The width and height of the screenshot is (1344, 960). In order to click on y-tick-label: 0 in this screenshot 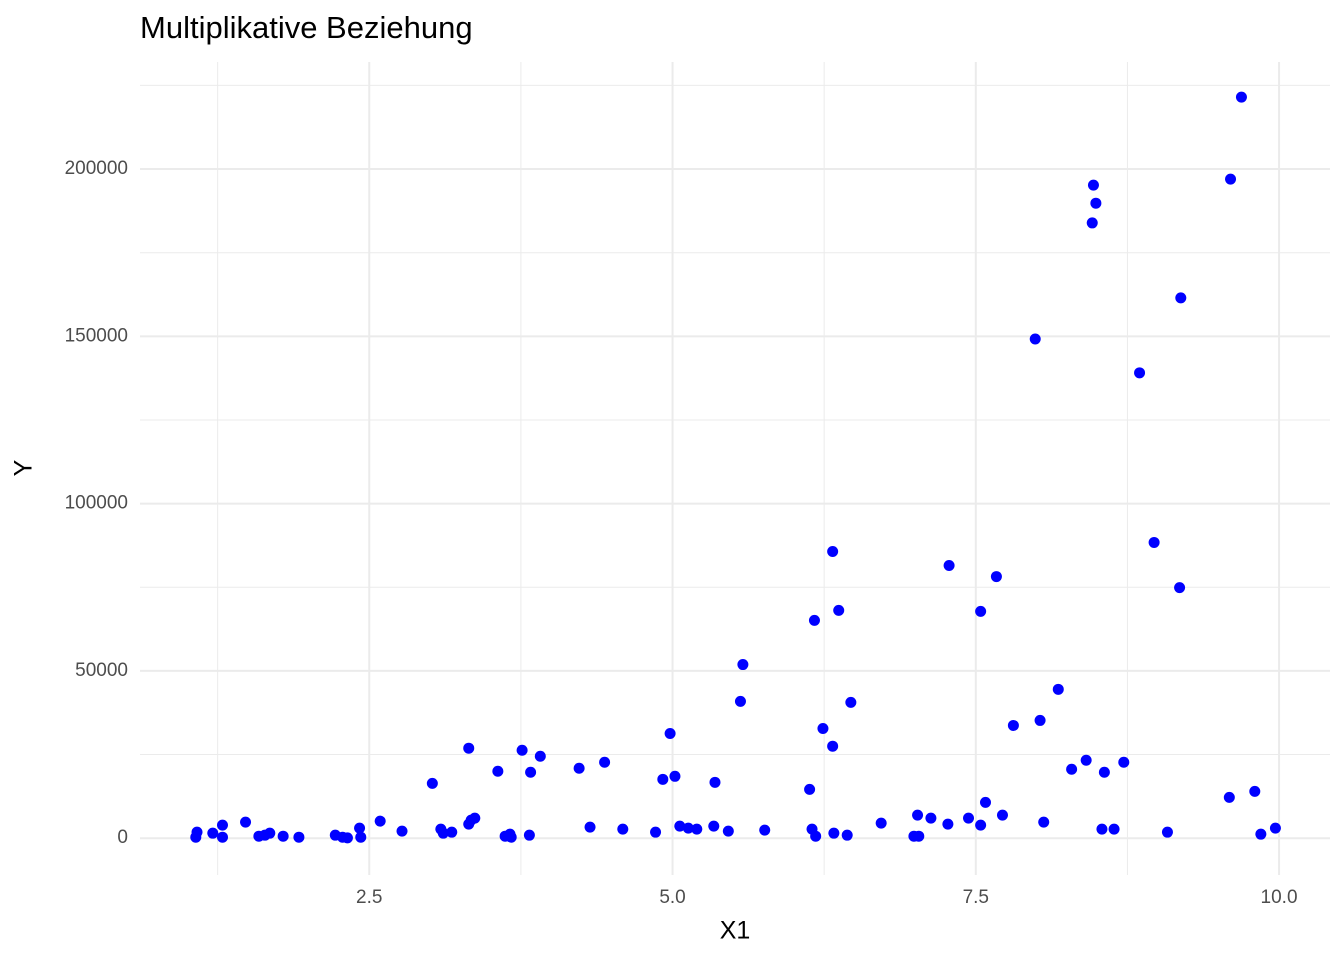, I will do `click(122, 837)`.